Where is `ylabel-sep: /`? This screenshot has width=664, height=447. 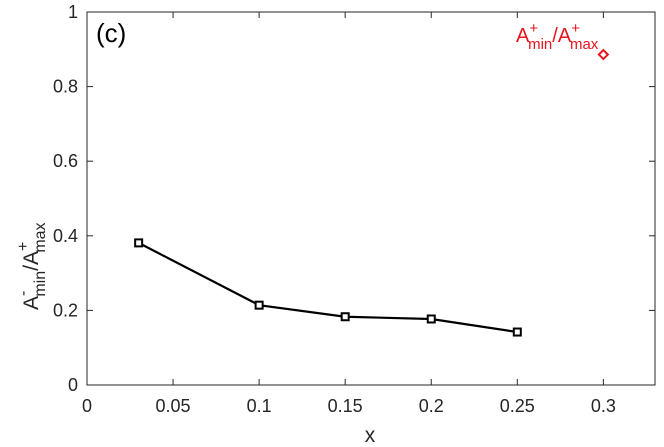 ylabel-sep: / is located at coordinates (31, 268).